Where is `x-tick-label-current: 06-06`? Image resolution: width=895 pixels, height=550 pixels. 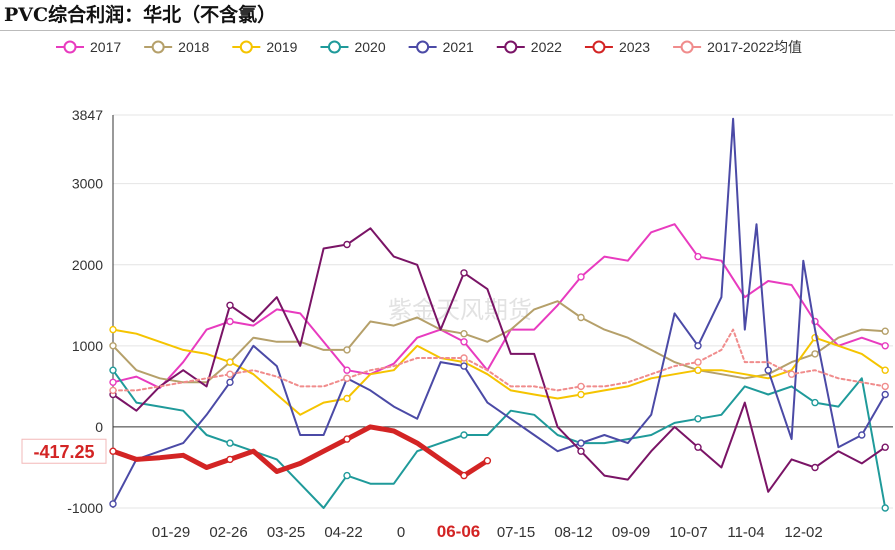
x-tick-label-current: 06-06 is located at coordinates (458, 531).